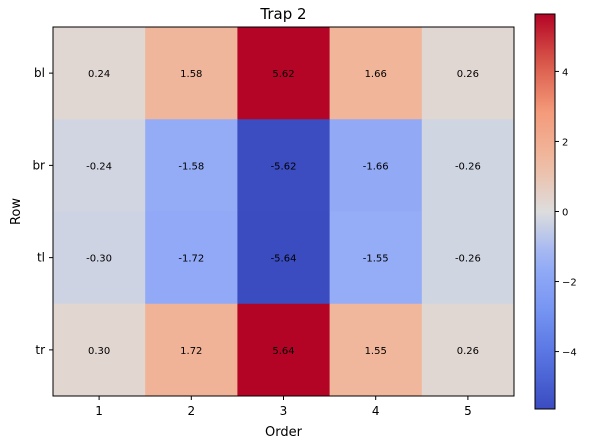 This screenshot has width=590, height=443. I want to click on cell-value-label: 1.72, so click(191, 351).